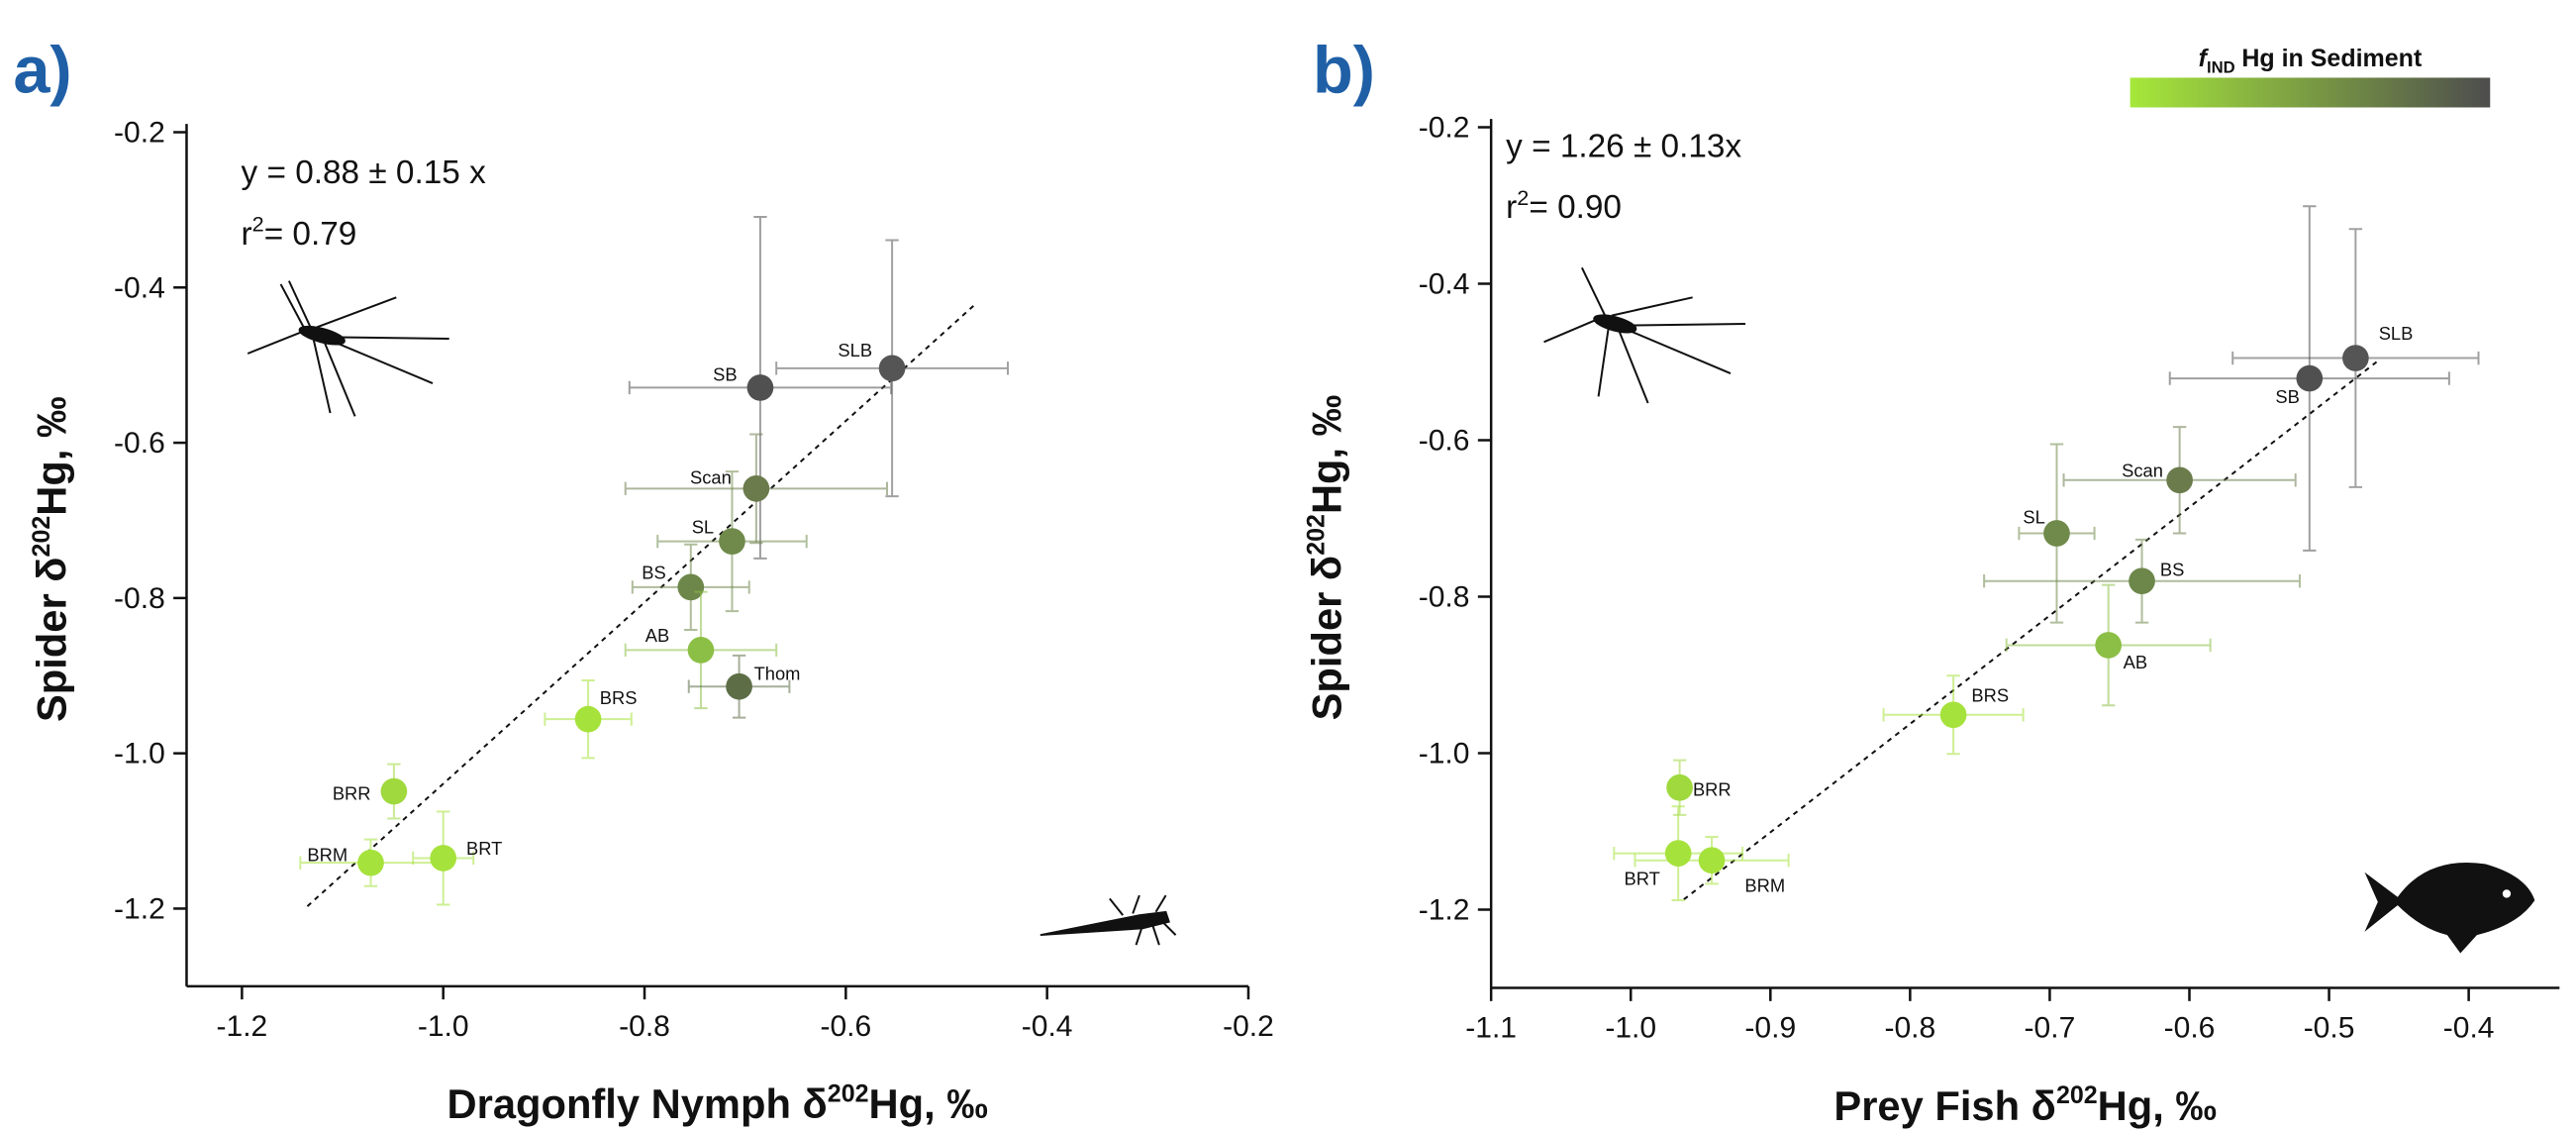 The height and width of the screenshot is (1130, 2576). I want to click on r-squared: r2= 0.79, so click(299, 232).